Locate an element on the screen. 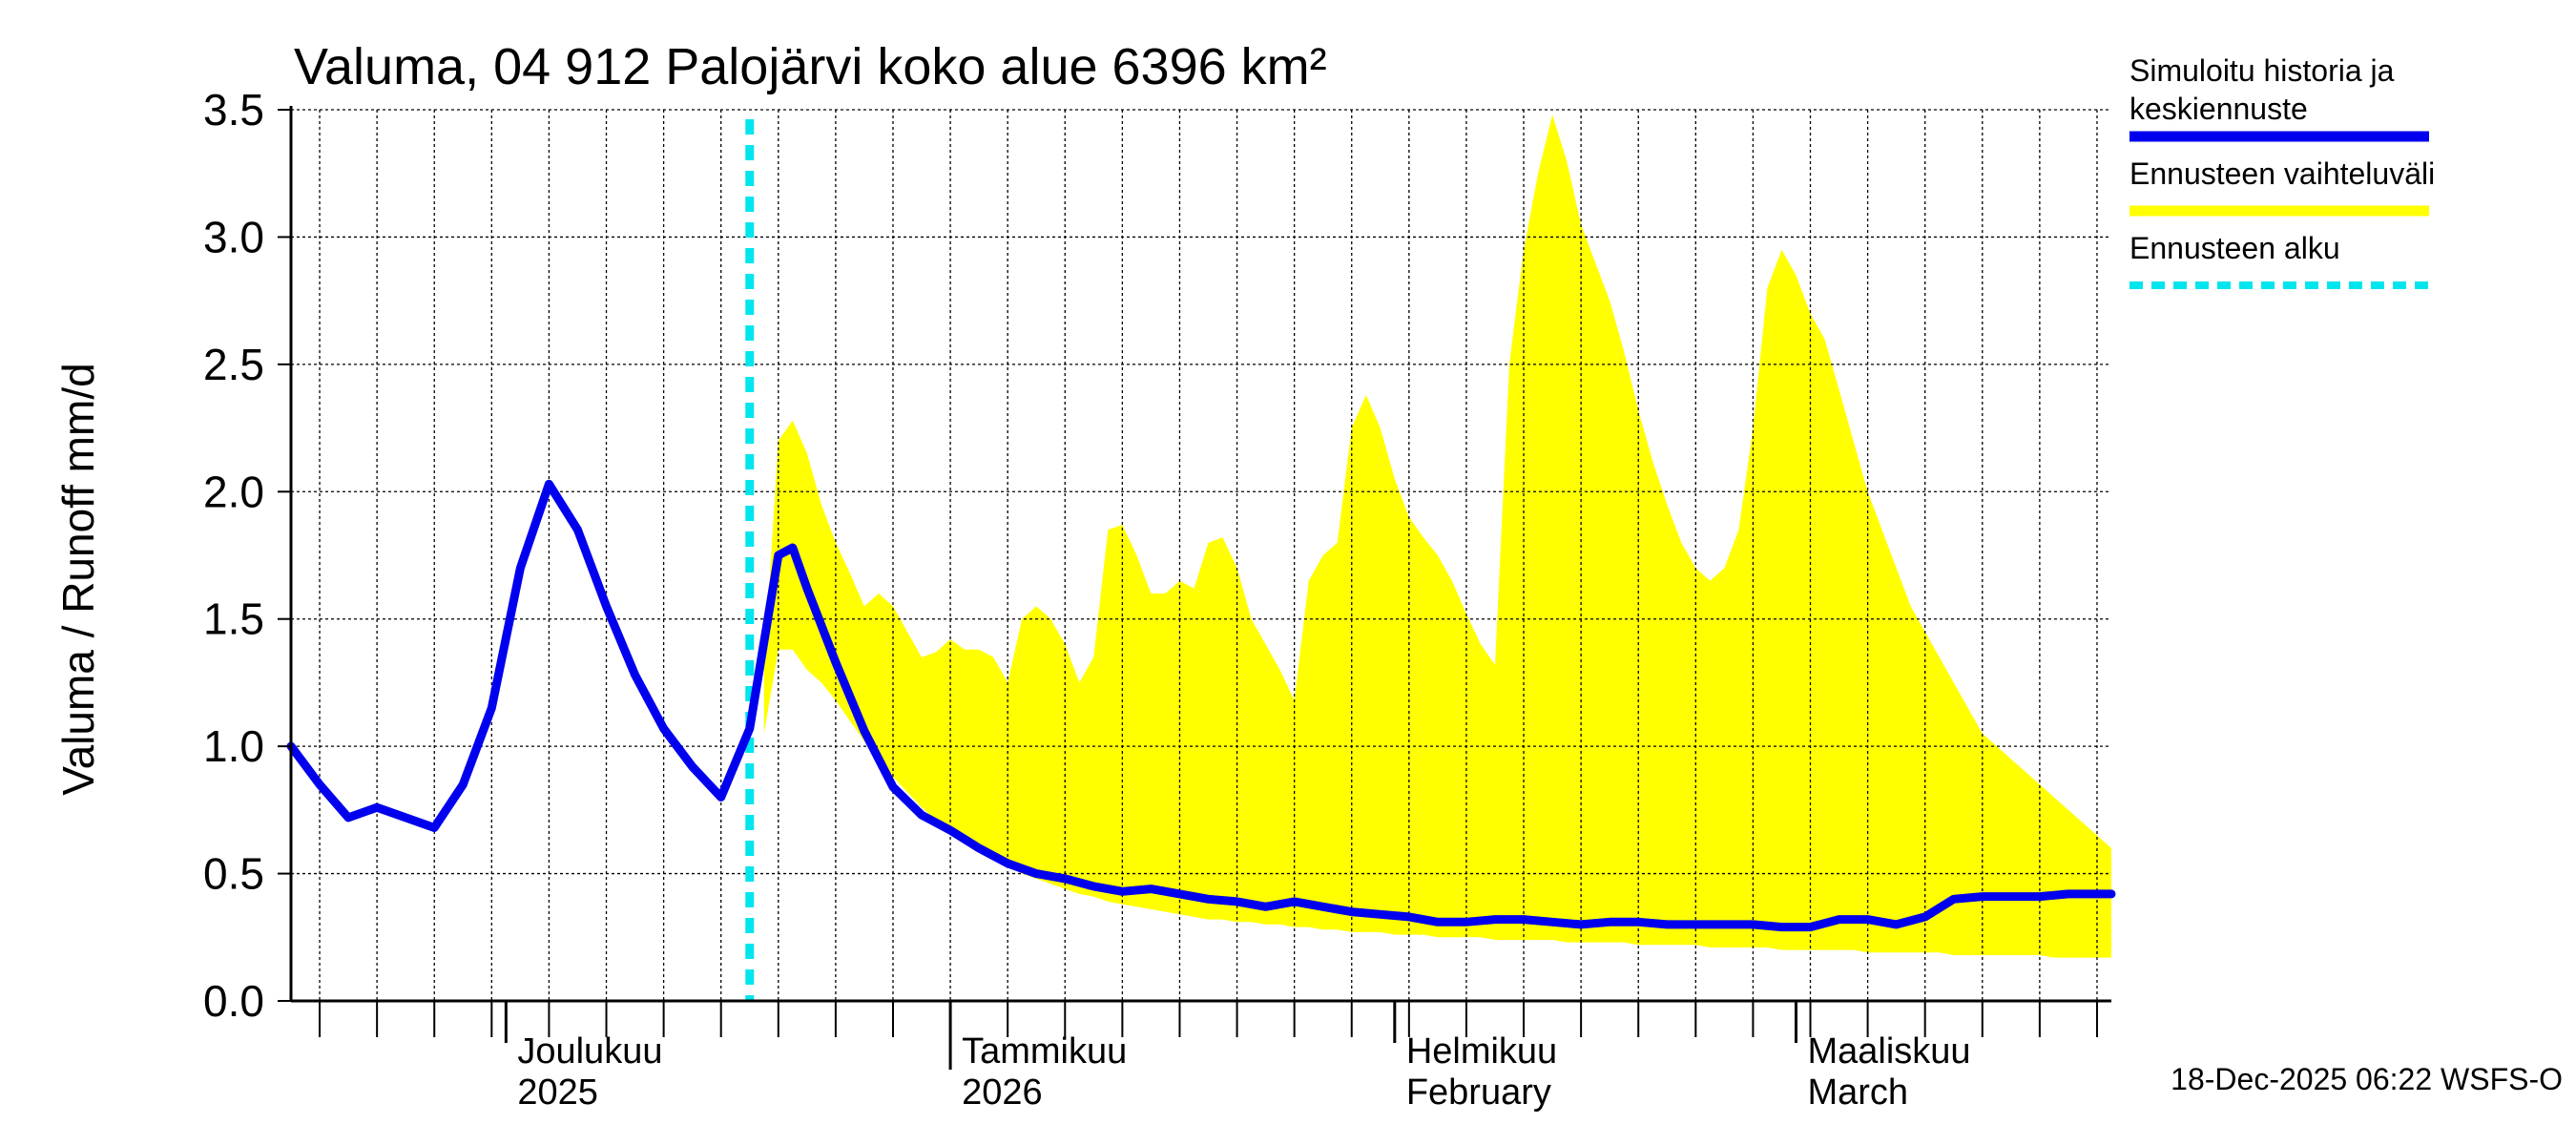  month-label: Maaliskuu is located at coordinates (1888, 1051).